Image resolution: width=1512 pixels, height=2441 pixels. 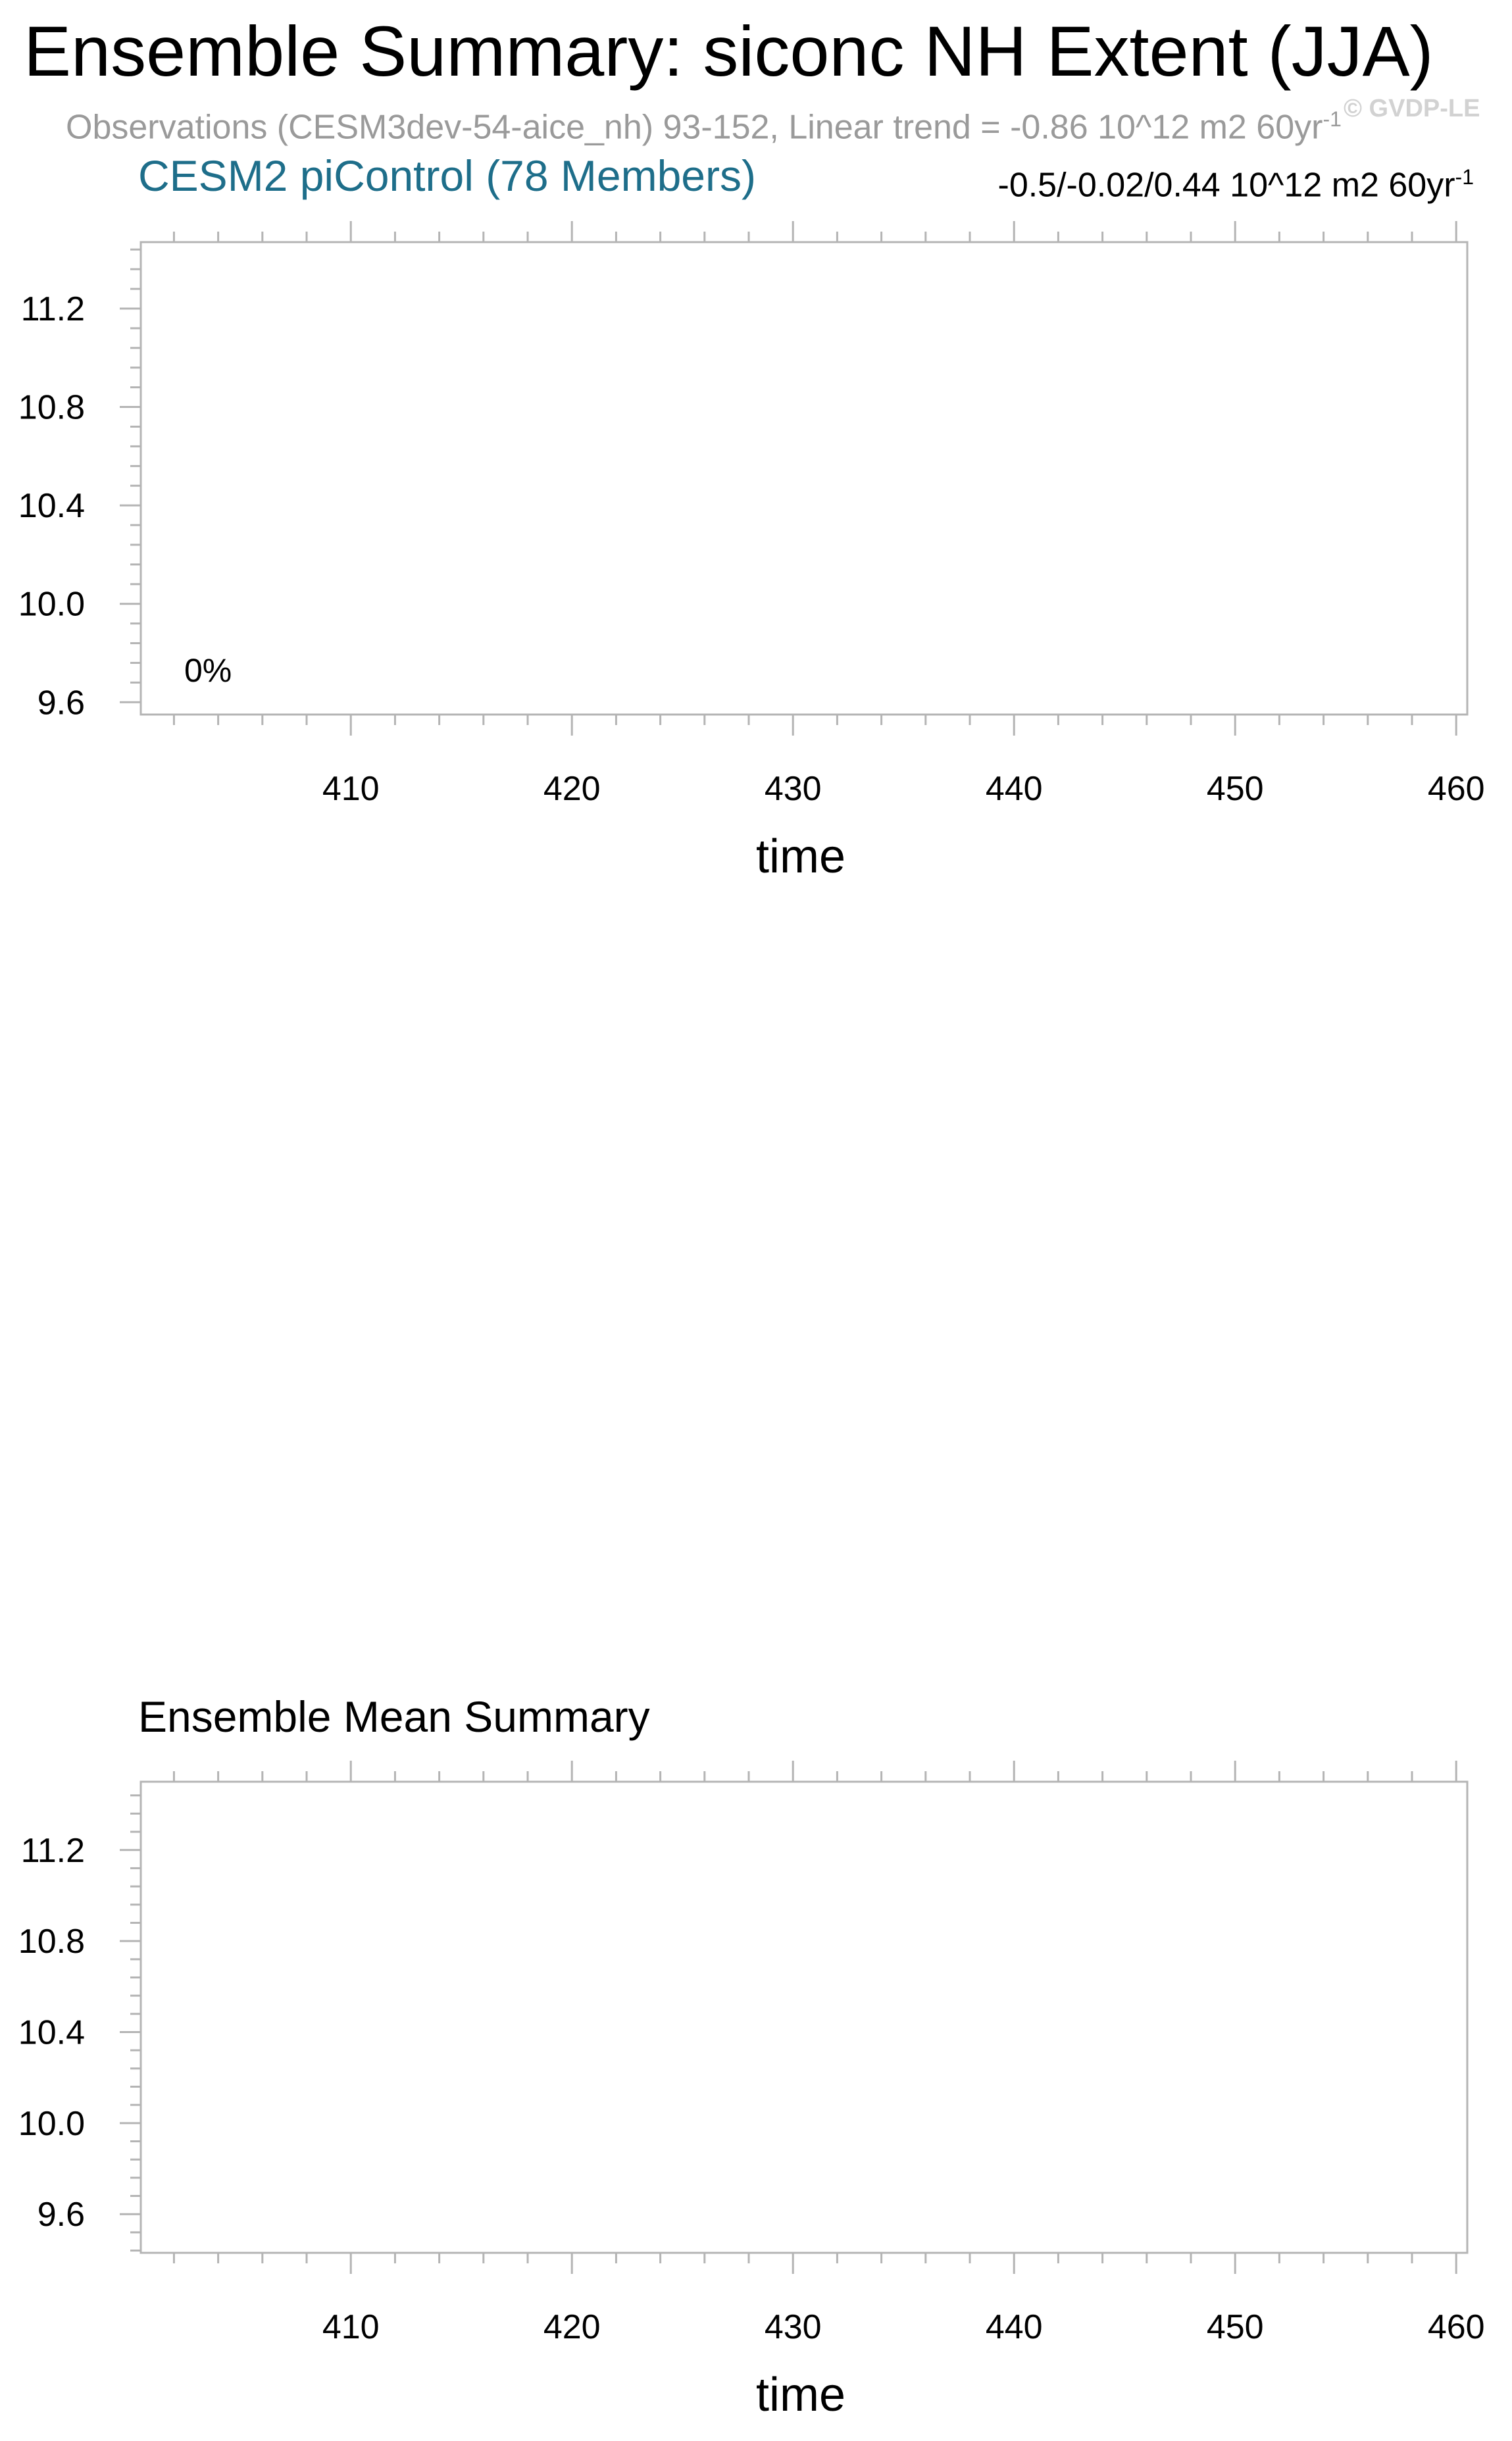 I want to click on panel1-trend-stats: -0.5/-0.02/0.44 10^12 m2 60yr-1, so click(x=1236, y=181).